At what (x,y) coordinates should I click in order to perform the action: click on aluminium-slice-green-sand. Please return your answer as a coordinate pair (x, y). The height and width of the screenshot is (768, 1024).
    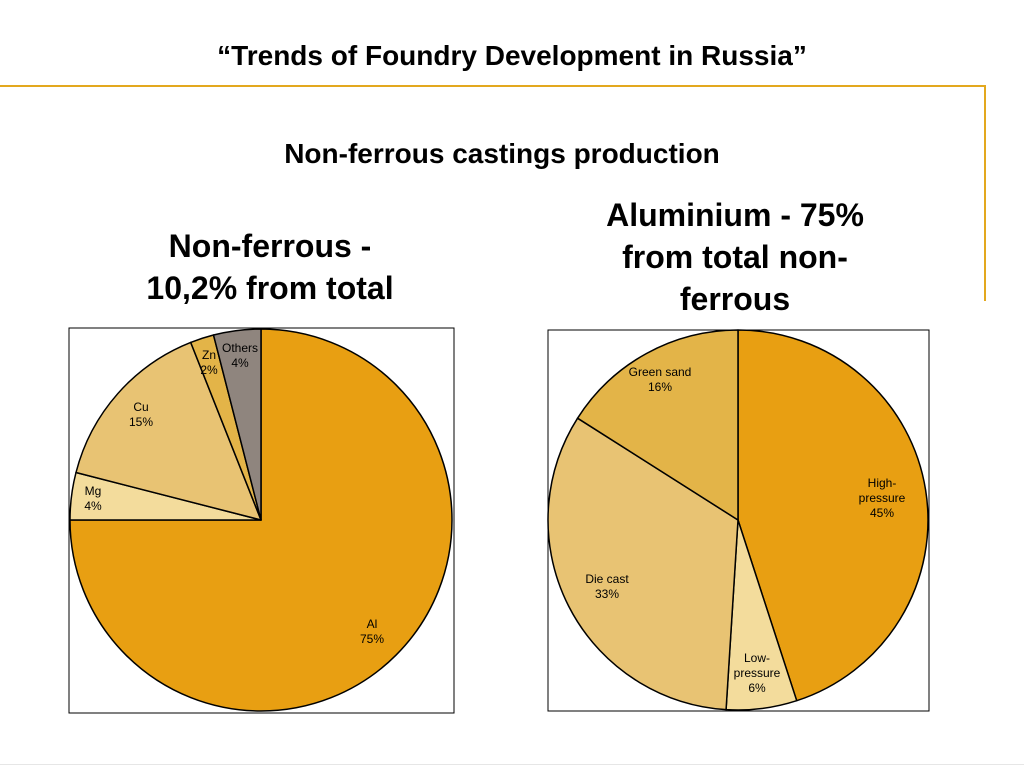
    Looking at the image, I should click on (657, 425).